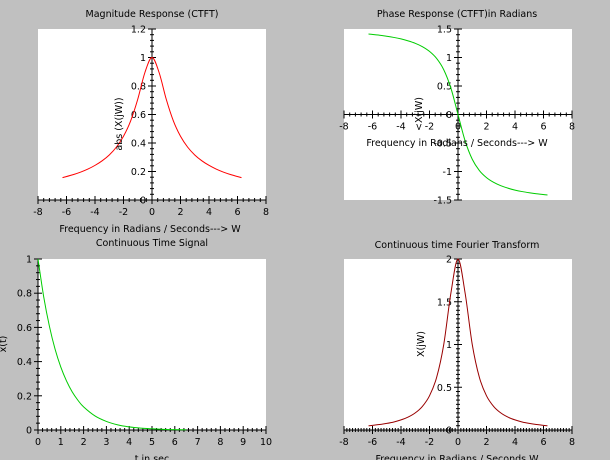 The width and height of the screenshot is (610, 460). Describe the element at coordinates (447, 172) in the screenshot. I see `y-tick-label: -1` at that location.